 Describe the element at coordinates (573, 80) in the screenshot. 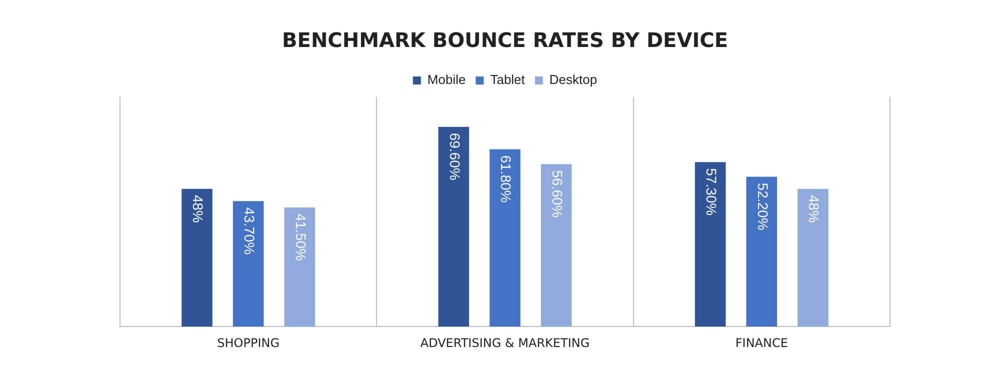

I see `legend-label: Desktop` at that location.